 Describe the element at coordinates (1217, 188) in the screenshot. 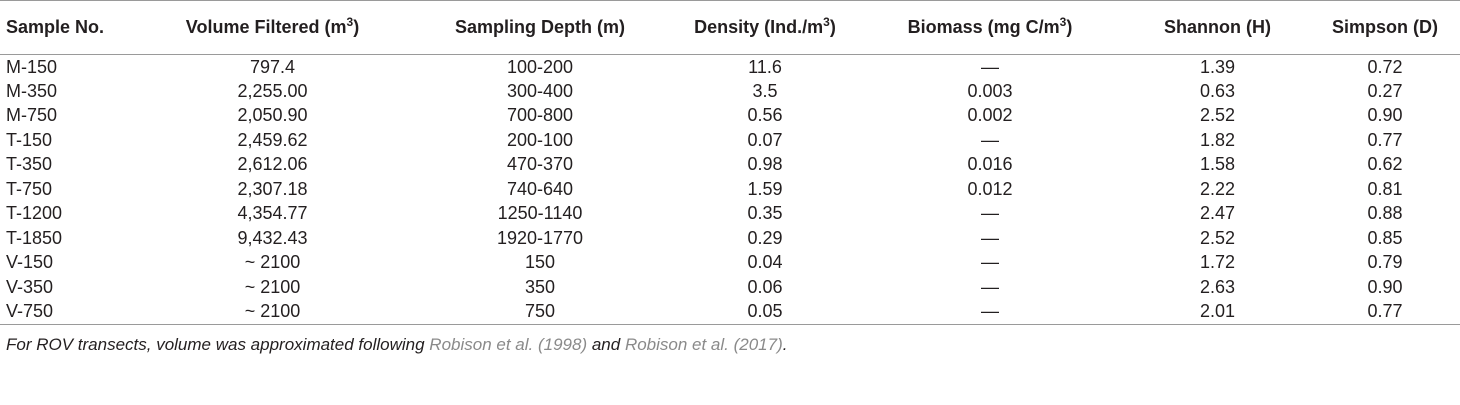

I see `cell-shannon: 2.22` at that location.